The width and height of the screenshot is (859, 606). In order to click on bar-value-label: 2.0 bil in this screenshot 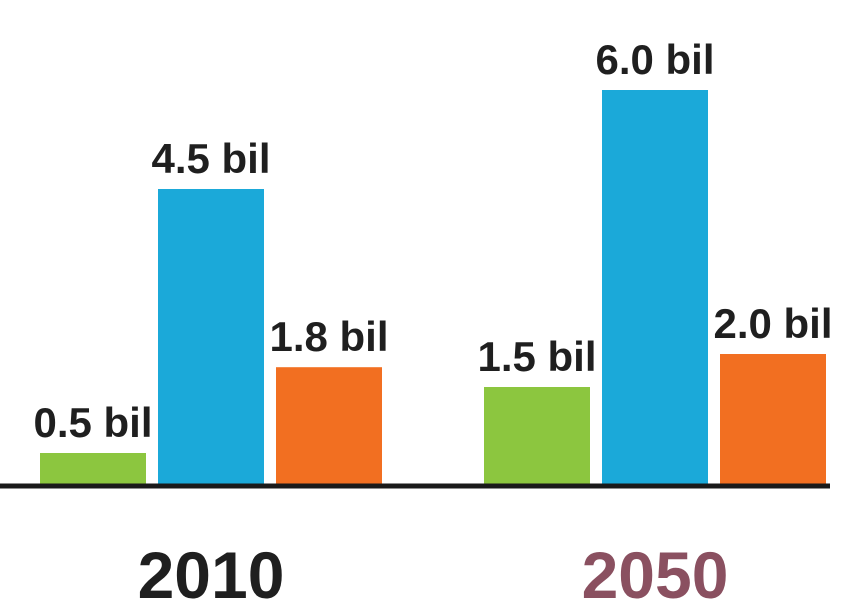, I will do `click(772, 323)`.